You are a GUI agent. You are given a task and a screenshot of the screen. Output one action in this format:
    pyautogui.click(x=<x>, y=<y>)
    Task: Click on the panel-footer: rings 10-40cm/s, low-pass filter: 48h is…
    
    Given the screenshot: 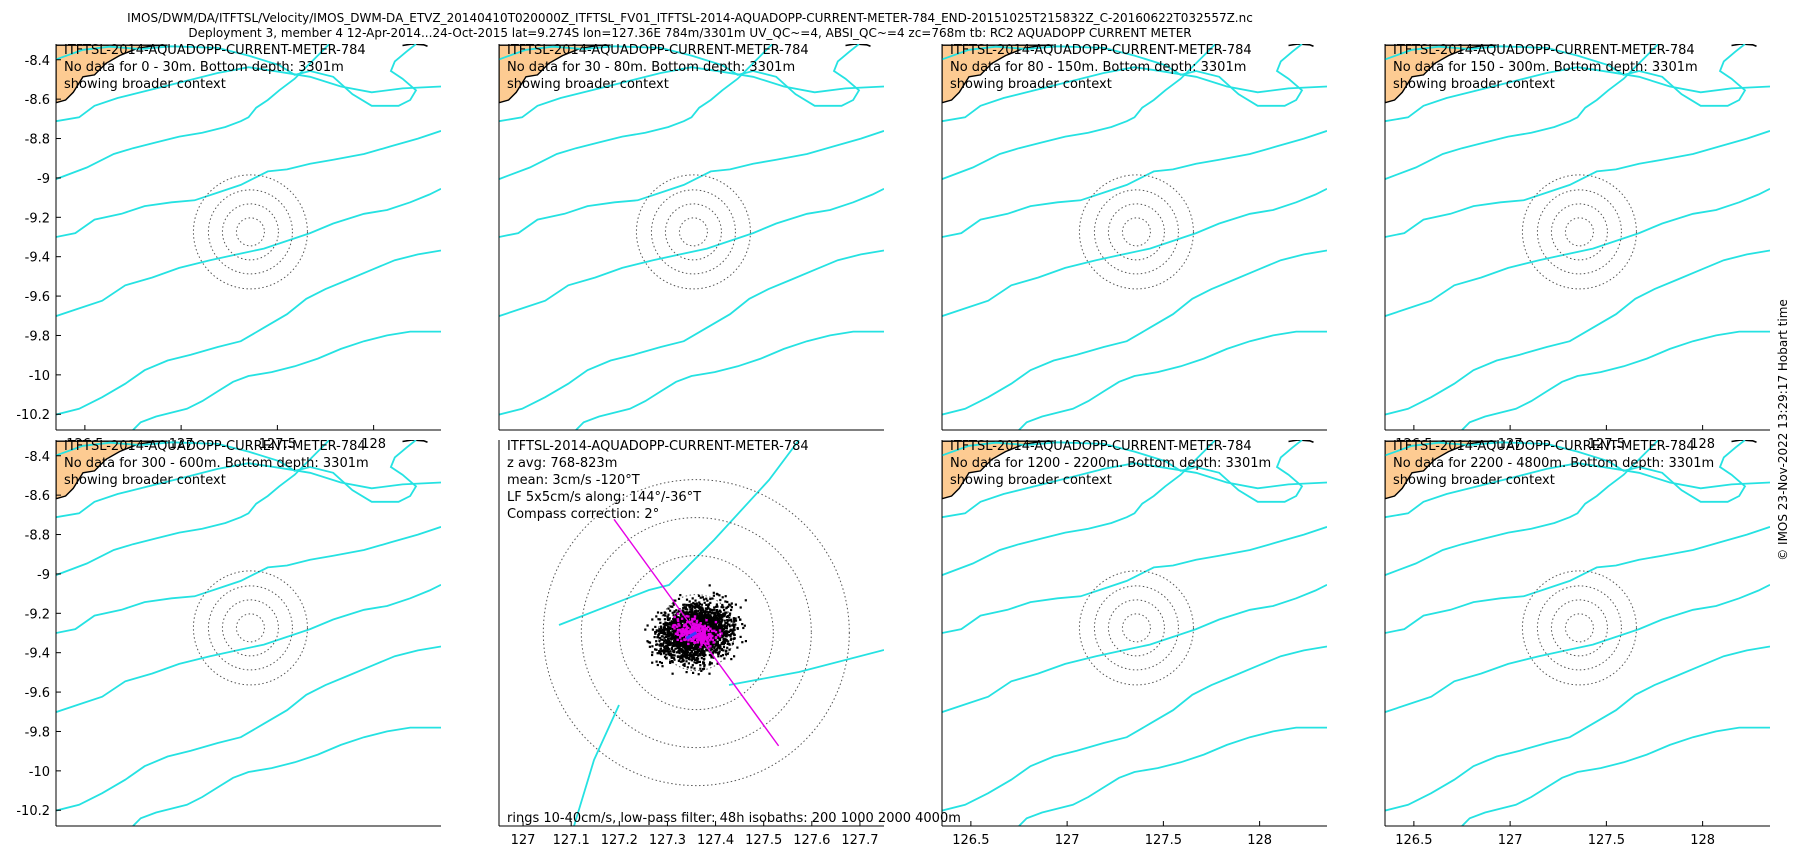 What is the action you would take?
    pyautogui.click(x=734, y=818)
    